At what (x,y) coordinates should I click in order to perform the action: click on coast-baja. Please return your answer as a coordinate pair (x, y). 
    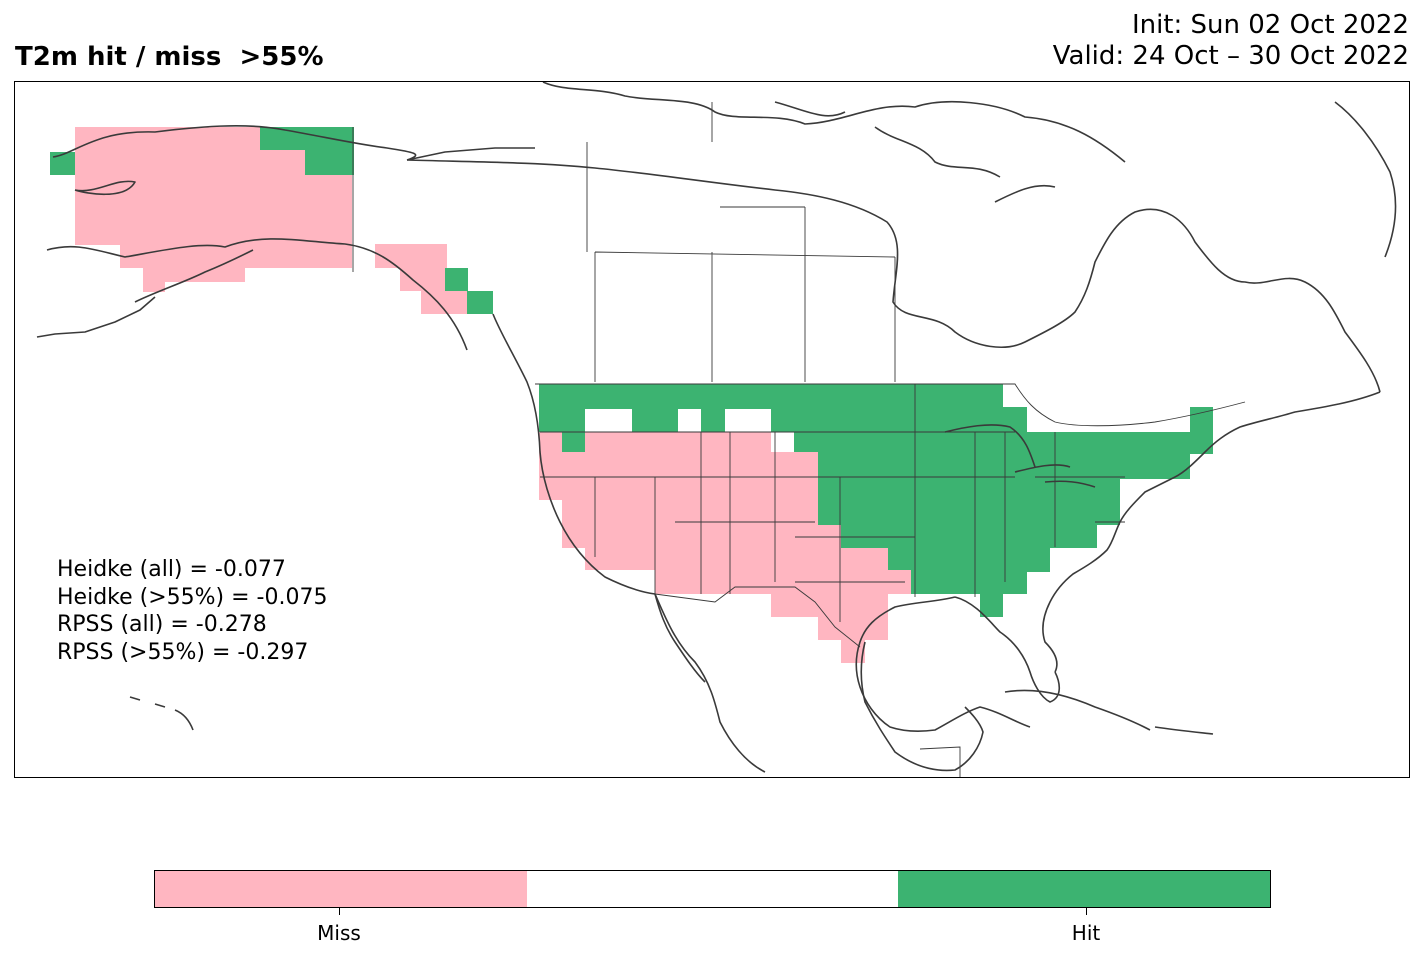
    Looking at the image, I should click on (680, 638).